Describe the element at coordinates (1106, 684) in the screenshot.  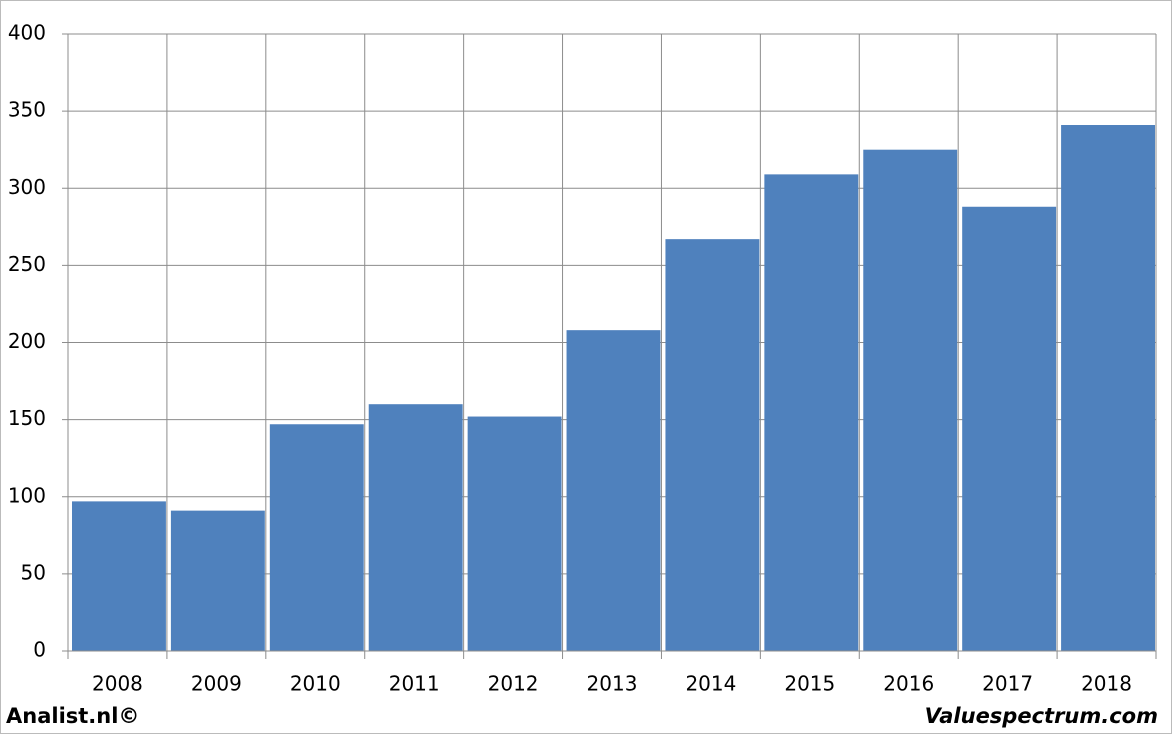
I see `x-tick-label: 2018` at that location.